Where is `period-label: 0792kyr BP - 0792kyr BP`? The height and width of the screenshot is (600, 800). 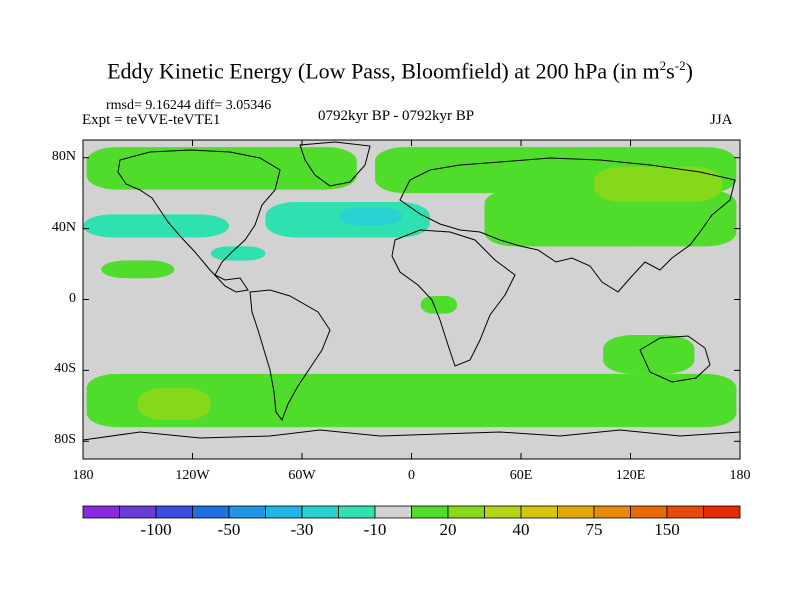 period-label: 0792kyr BP - 0792kyr BP is located at coordinates (396, 116).